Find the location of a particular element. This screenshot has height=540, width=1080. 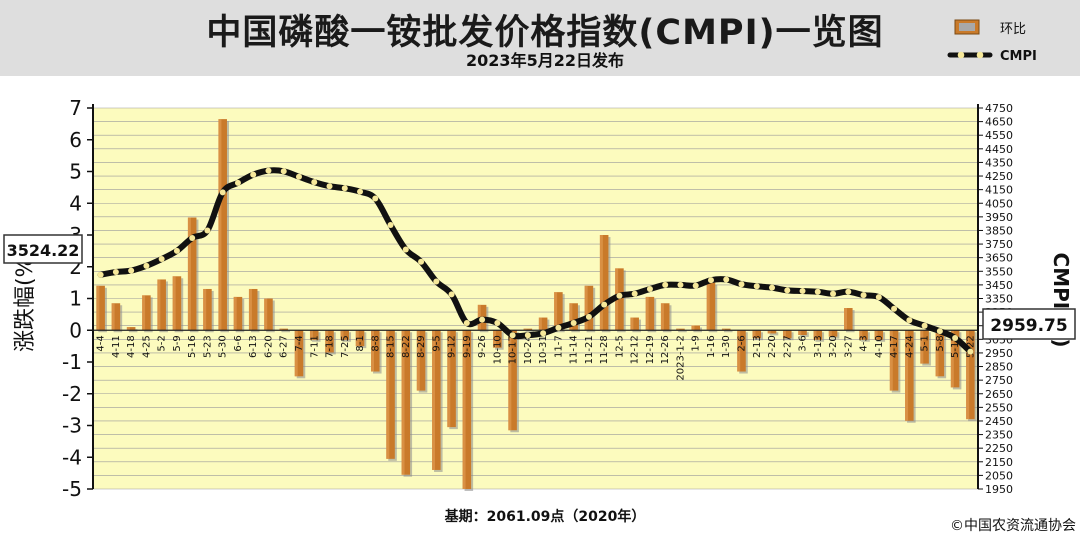

mom-bar-shadow is located at coordinates (728, 331).